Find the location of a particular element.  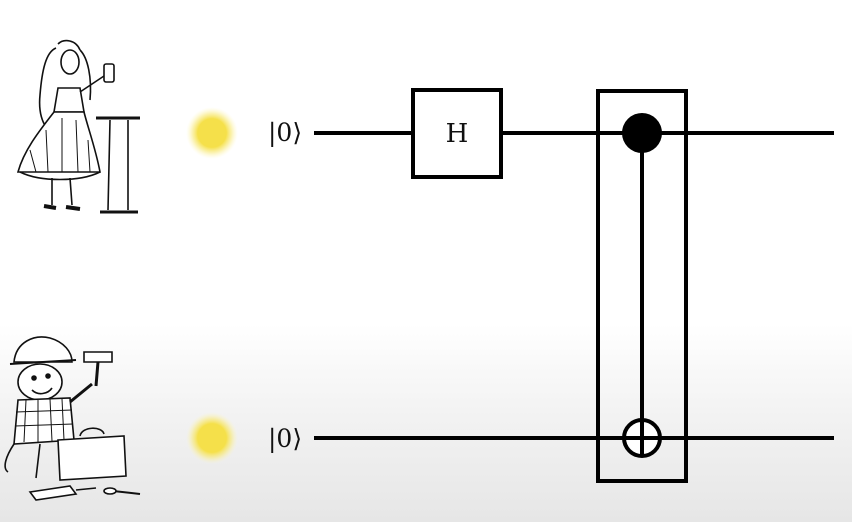

cnot-control-dot is located at coordinates (642, 133).